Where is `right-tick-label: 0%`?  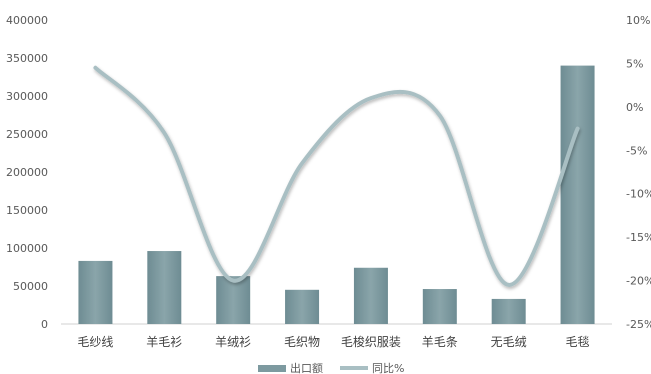
right-tick-label: 0% is located at coordinates (634, 107).